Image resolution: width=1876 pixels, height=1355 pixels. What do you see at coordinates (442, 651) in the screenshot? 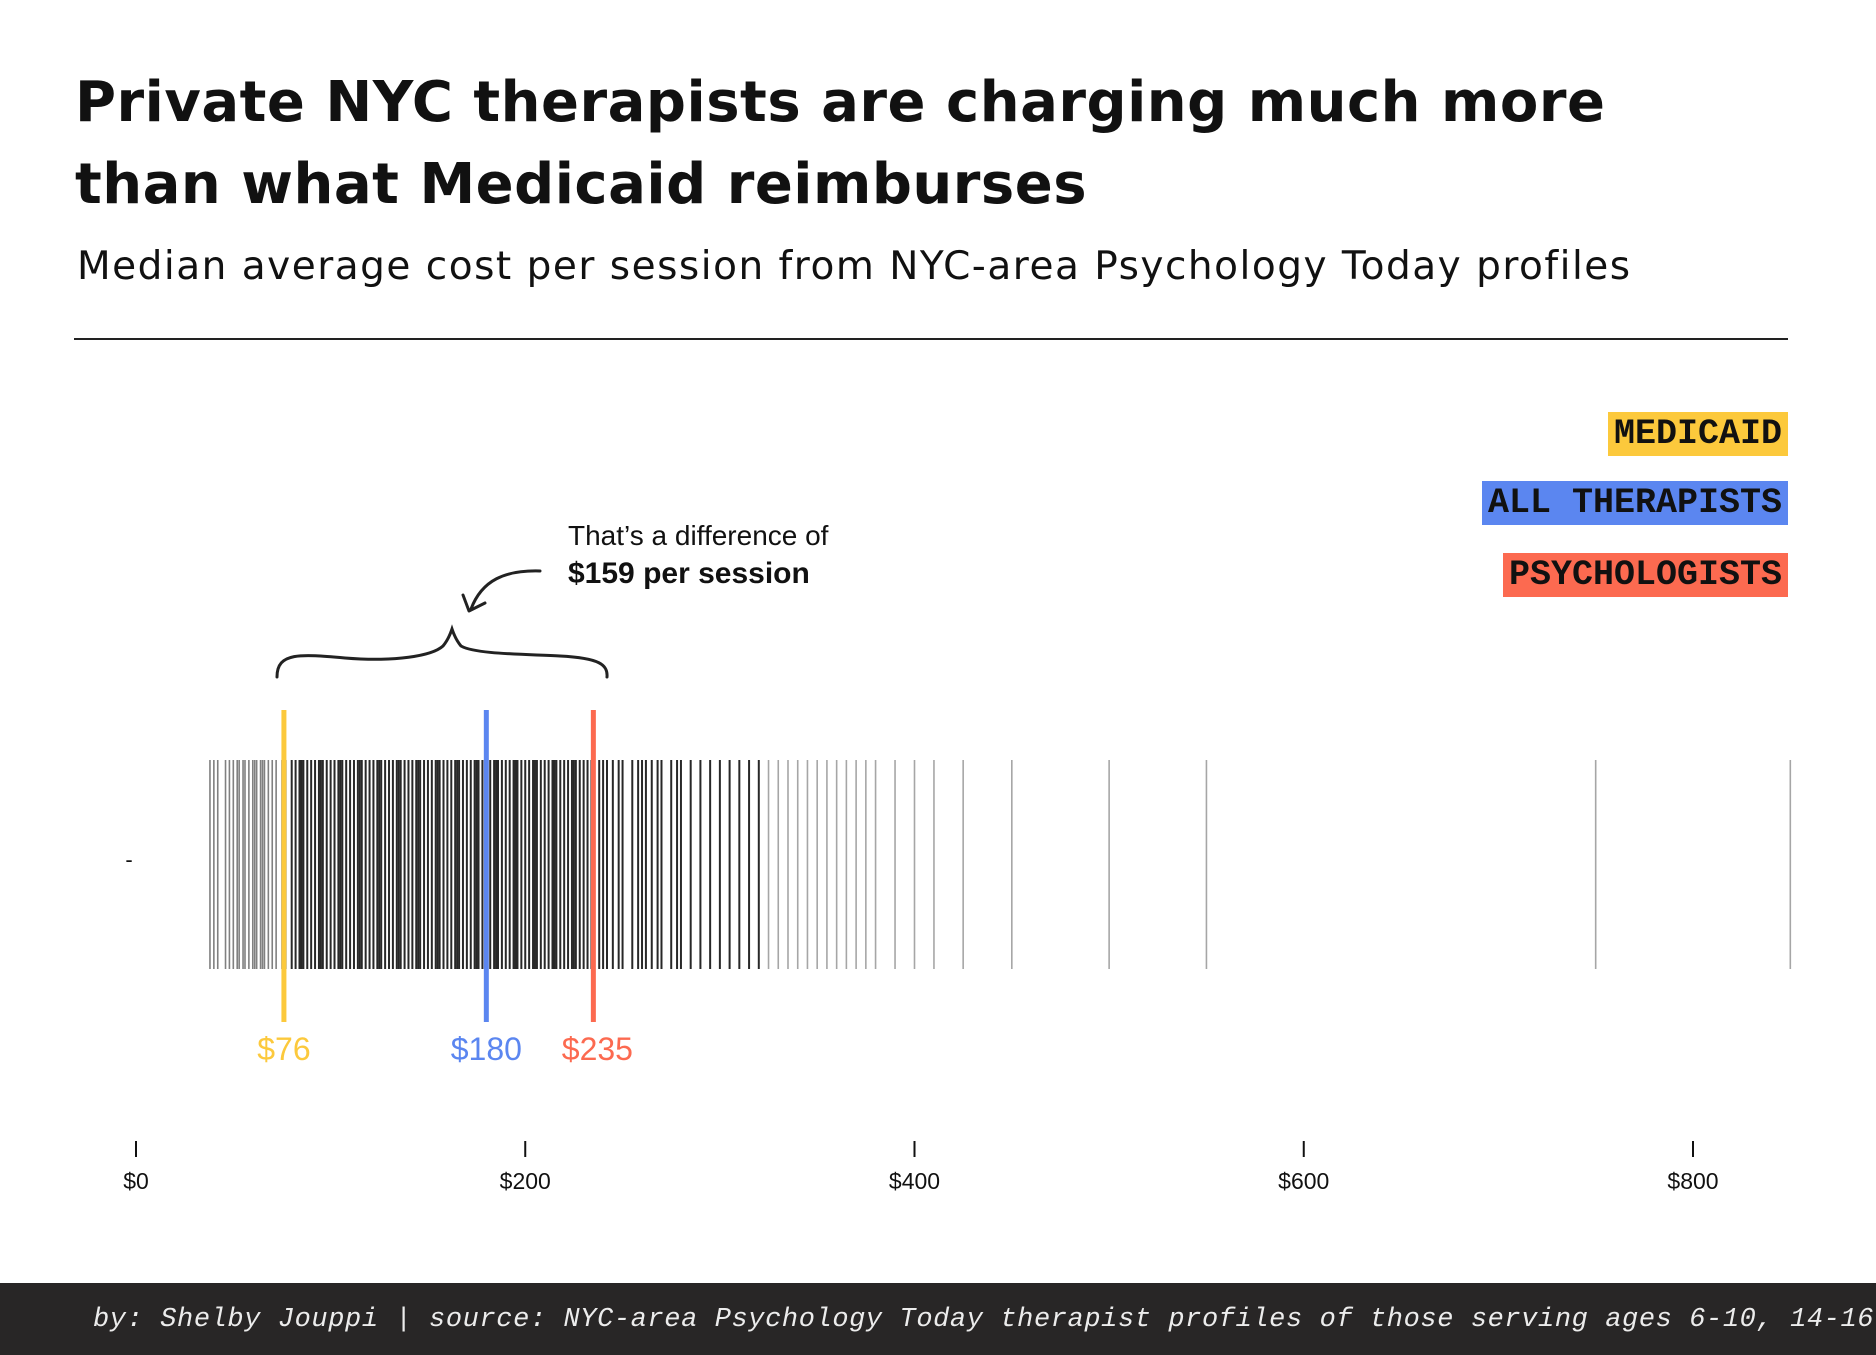
I see `difference-bracket` at bounding box center [442, 651].